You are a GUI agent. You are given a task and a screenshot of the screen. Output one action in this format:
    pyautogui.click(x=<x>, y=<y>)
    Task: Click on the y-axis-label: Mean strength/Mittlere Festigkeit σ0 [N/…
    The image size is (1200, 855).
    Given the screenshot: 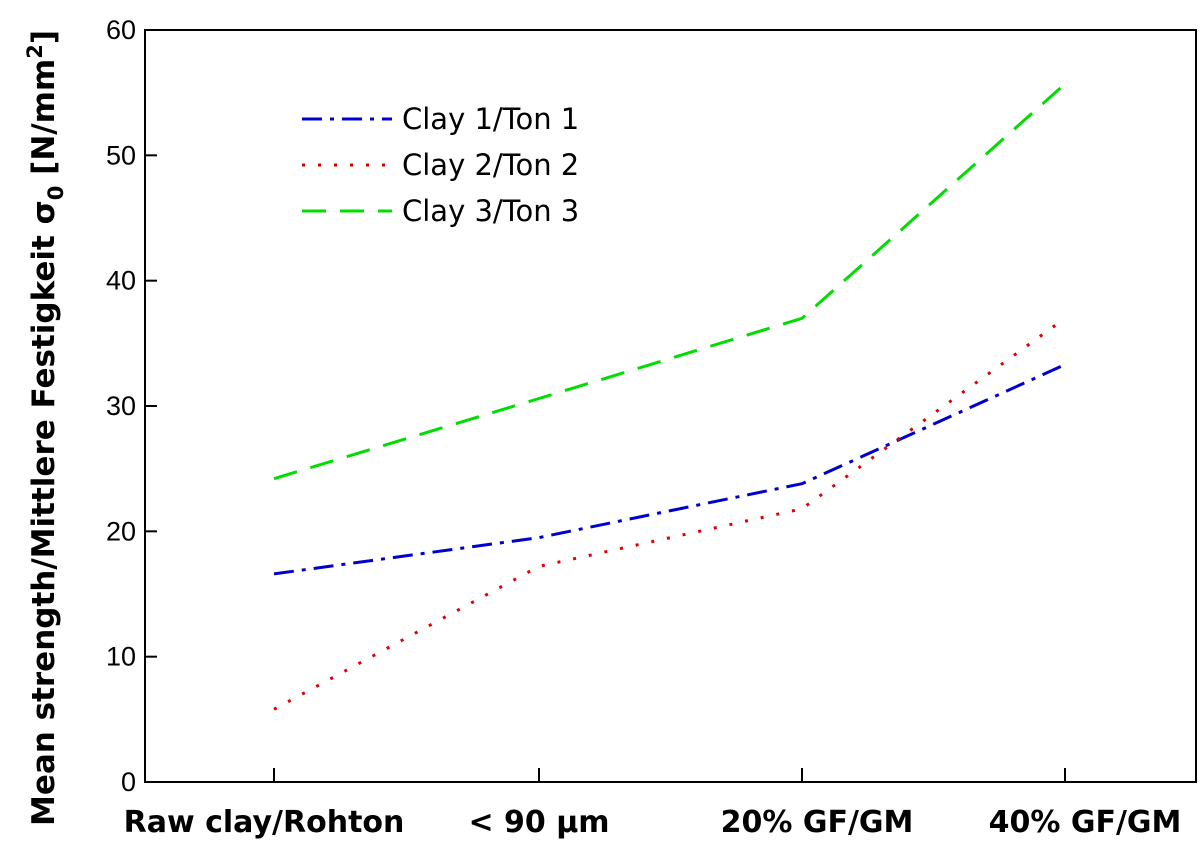 What is the action you would take?
    pyautogui.click(x=45, y=428)
    